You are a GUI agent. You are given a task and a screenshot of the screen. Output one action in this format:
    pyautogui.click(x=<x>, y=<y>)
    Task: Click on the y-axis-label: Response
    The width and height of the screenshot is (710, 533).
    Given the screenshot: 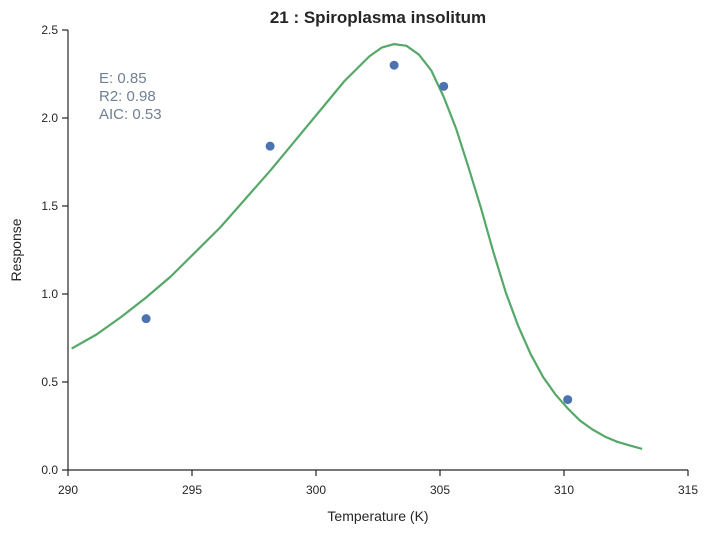 What is the action you would take?
    pyautogui.click(x=16, y=249)
    